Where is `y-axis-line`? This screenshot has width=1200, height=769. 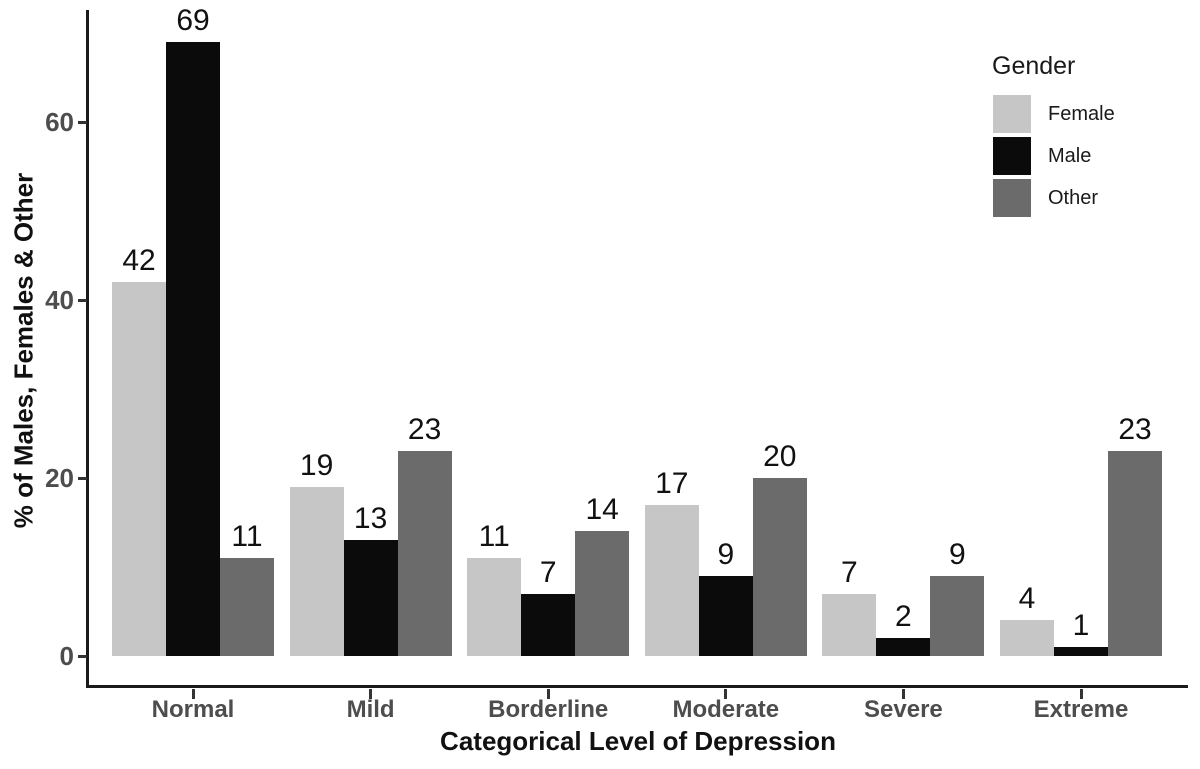 y-axis-line is located at coordinates (87, 348).